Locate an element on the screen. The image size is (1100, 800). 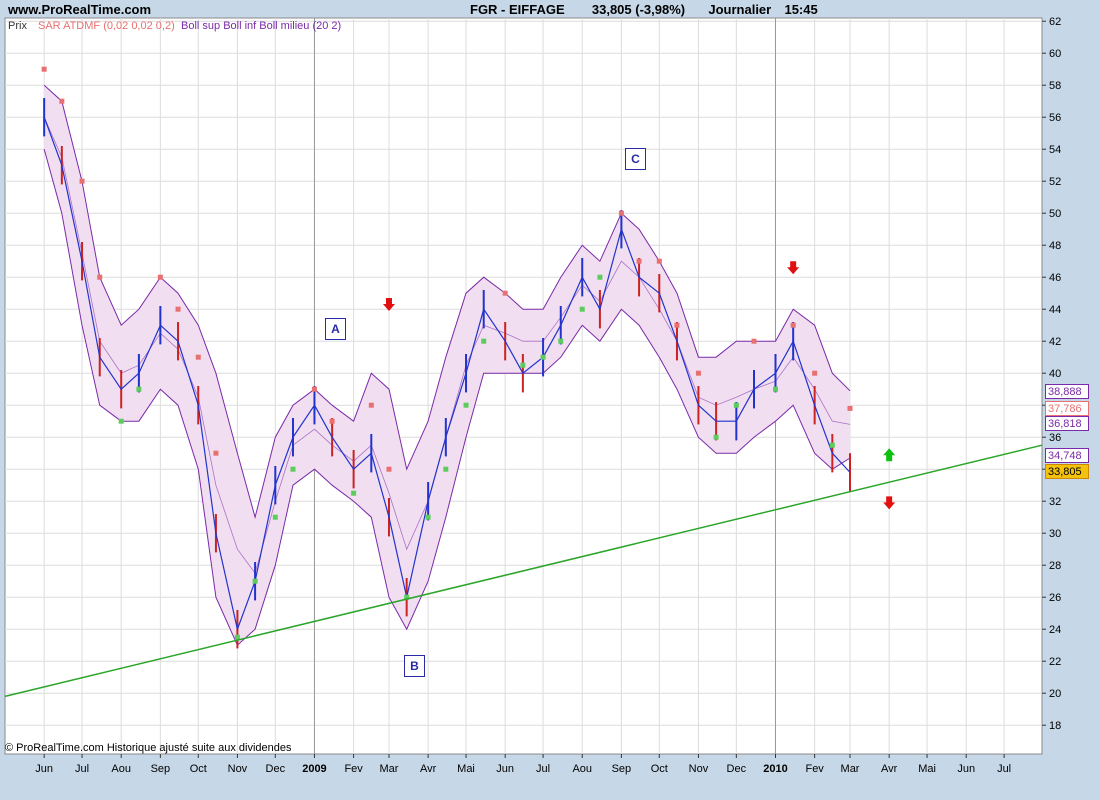
y-tick-label: 32 is located at coordinates (1055, 502).